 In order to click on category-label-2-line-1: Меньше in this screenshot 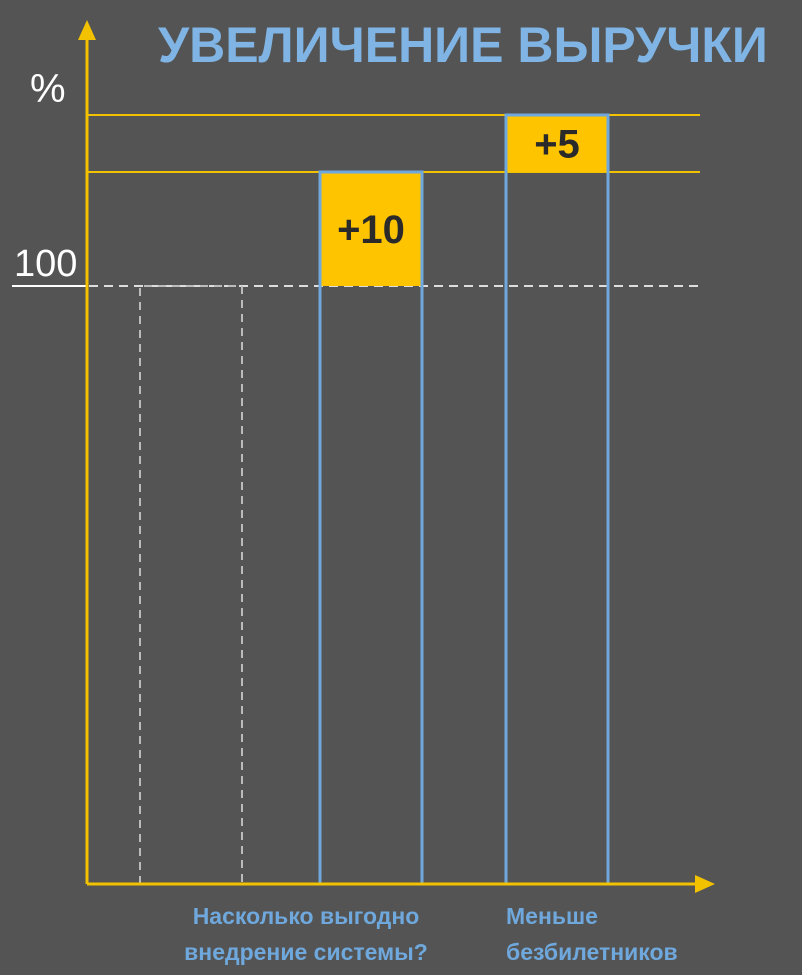, I will do `click(552, 916)`.